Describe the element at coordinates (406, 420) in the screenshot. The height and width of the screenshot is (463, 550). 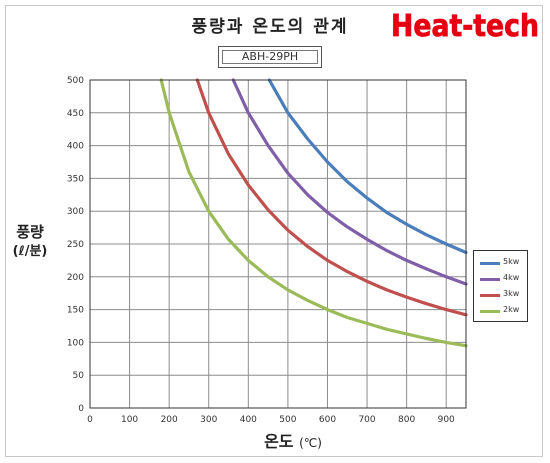
I see `x-tick-label: 800` at that location.